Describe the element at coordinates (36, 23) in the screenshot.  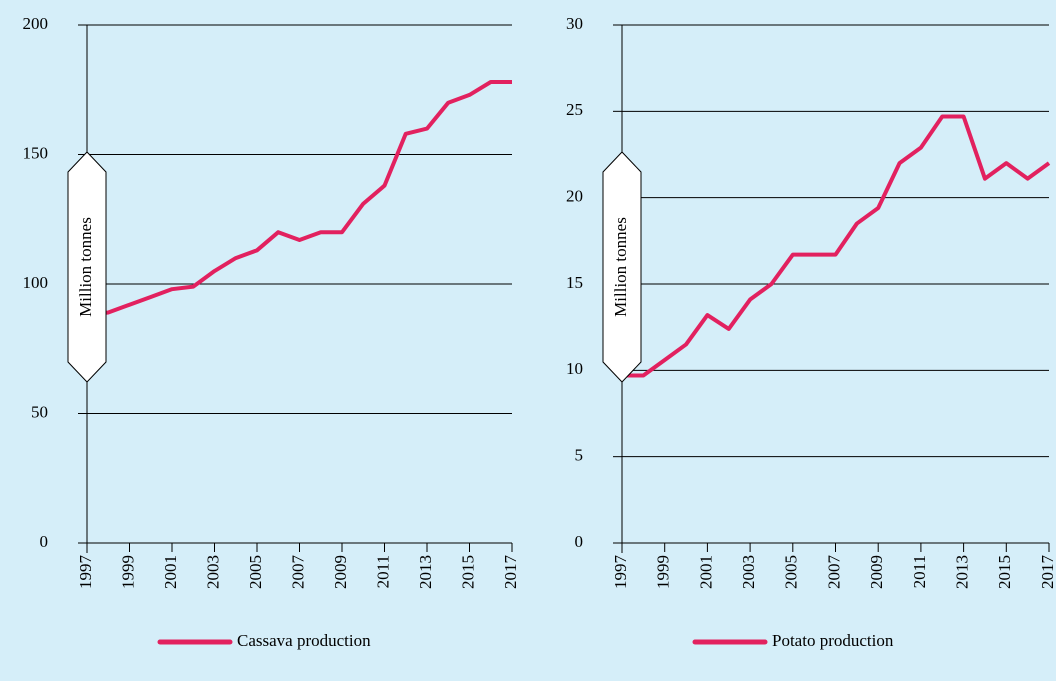
I see `y-tick-label: 200` at that location.